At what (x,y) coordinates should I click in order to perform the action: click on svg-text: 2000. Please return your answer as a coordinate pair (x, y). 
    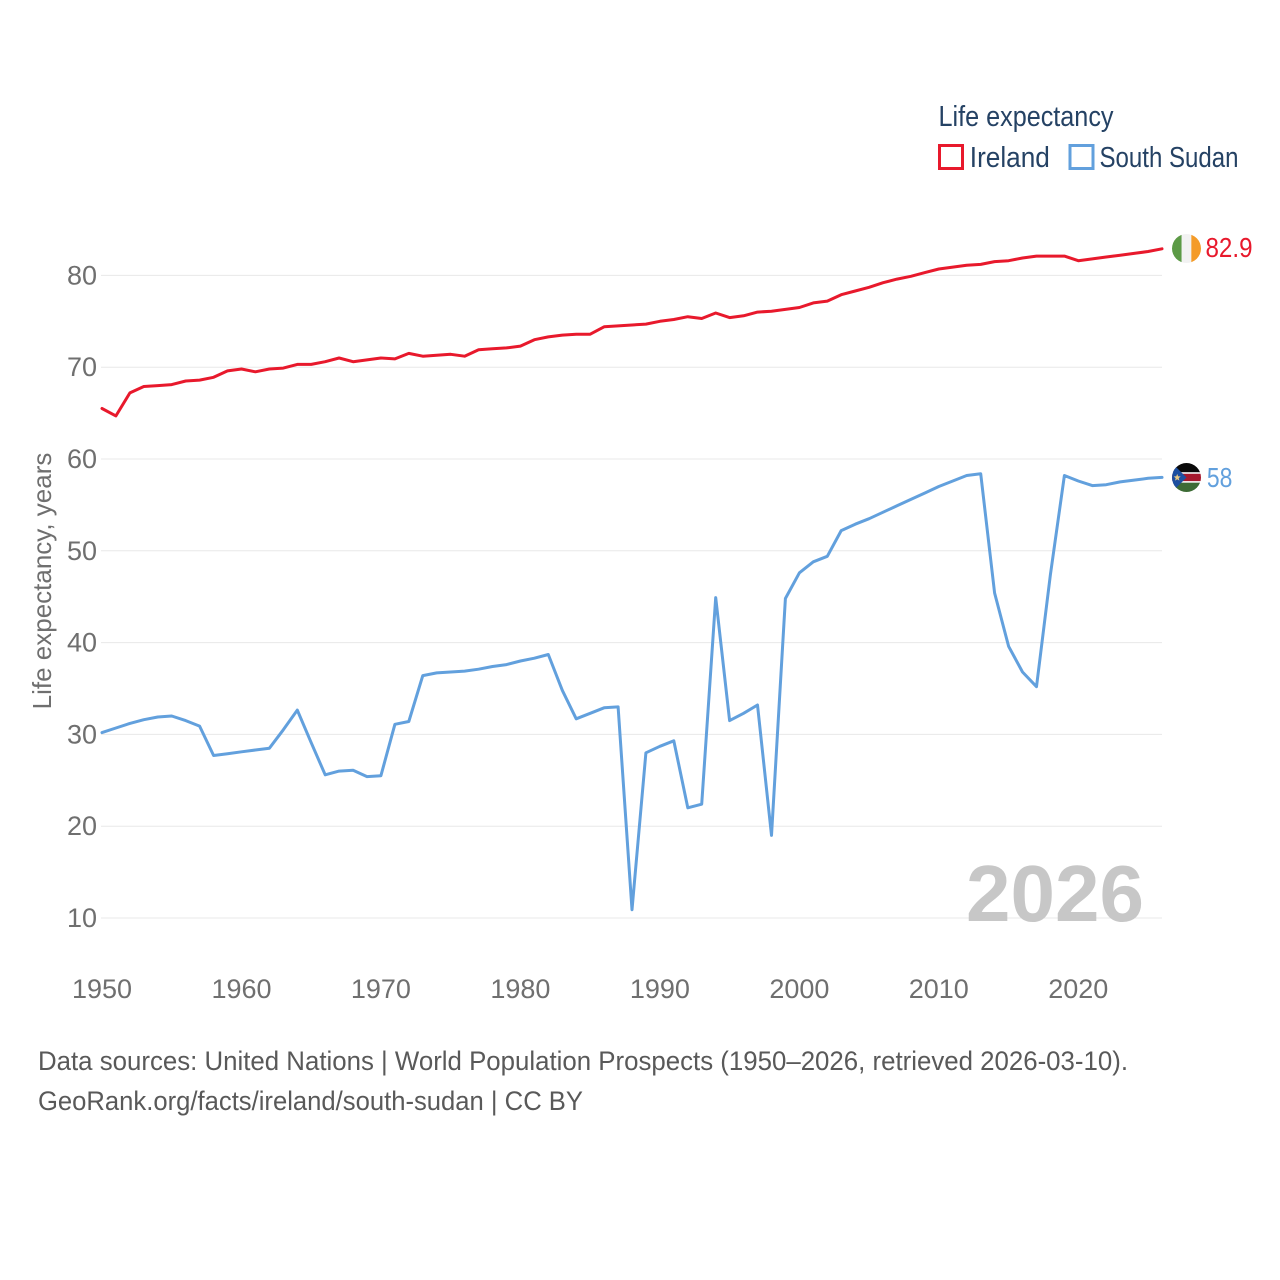
    Looking at the image, I should click on (799, 989).